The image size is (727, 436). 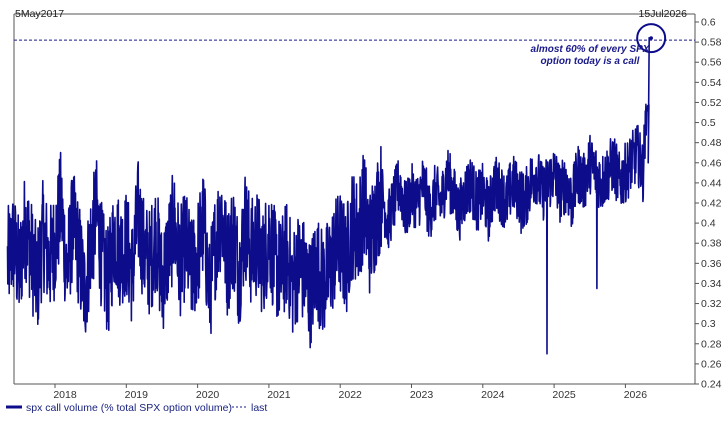 What do you see at coordinates (65, 395) in the screenshot?
I see `x-tick-label: 2018` at bounding box center [65, 395].